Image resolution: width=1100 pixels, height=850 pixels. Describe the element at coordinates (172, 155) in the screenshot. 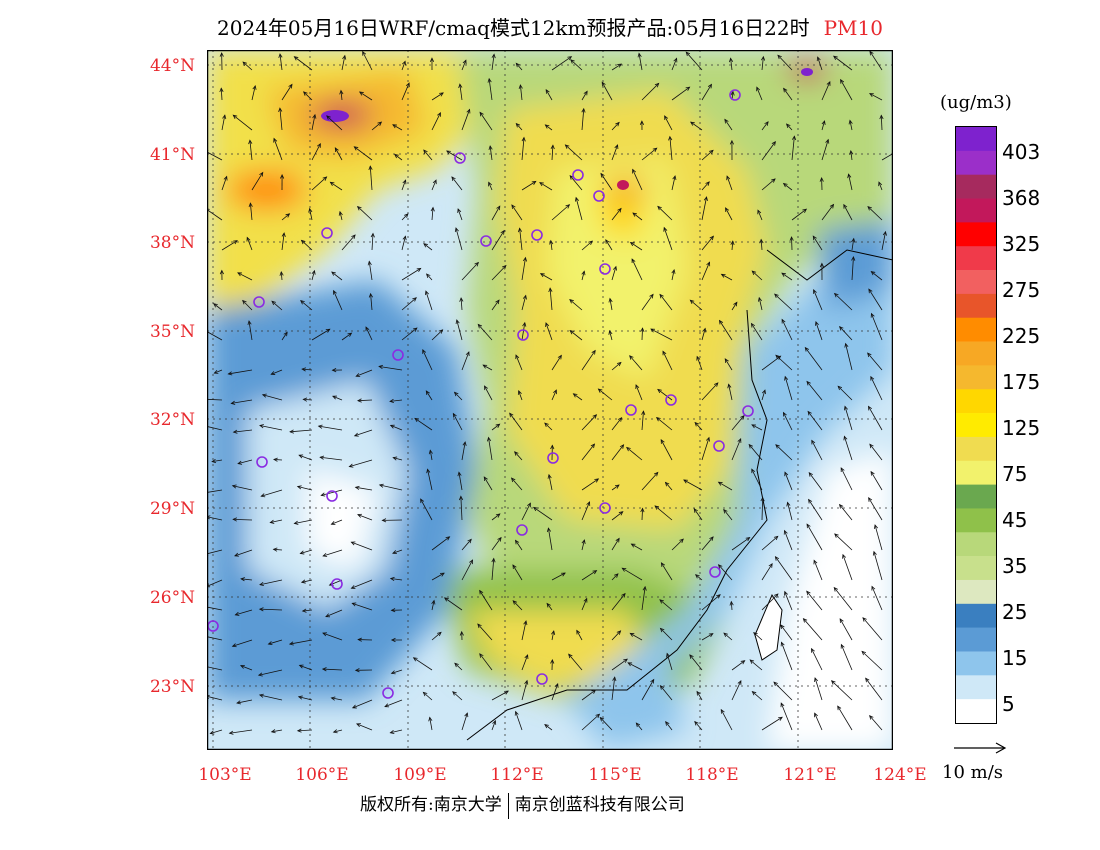

I see `lat-label-41: 41°N` at that location.